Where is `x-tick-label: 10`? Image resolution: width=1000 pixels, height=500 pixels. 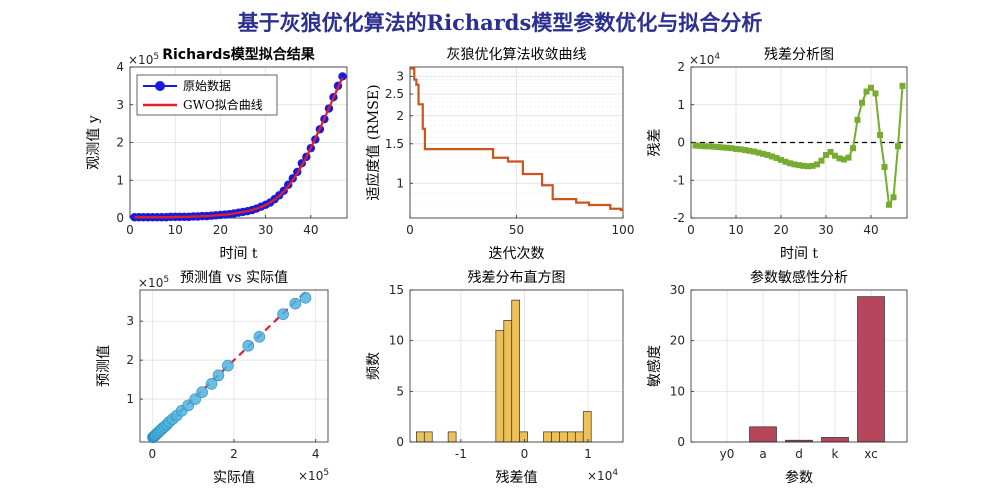 x-tick-label: 10 is located at coordinates (735, 230).